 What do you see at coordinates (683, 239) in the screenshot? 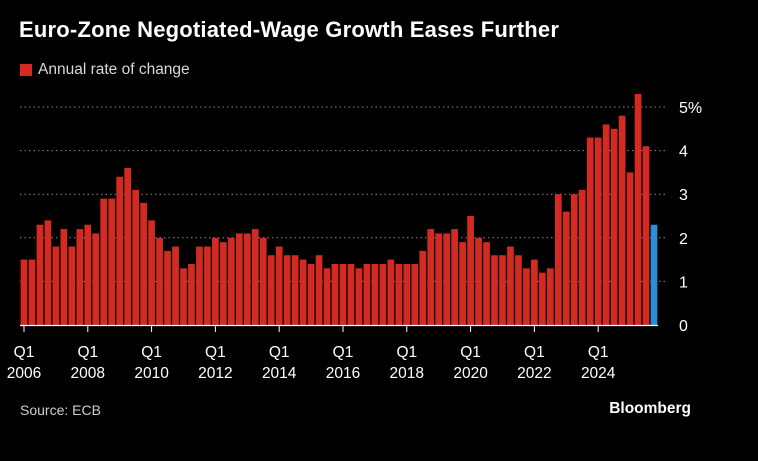
I see `y-tick-label: 2` at bounding box center [683, 239].